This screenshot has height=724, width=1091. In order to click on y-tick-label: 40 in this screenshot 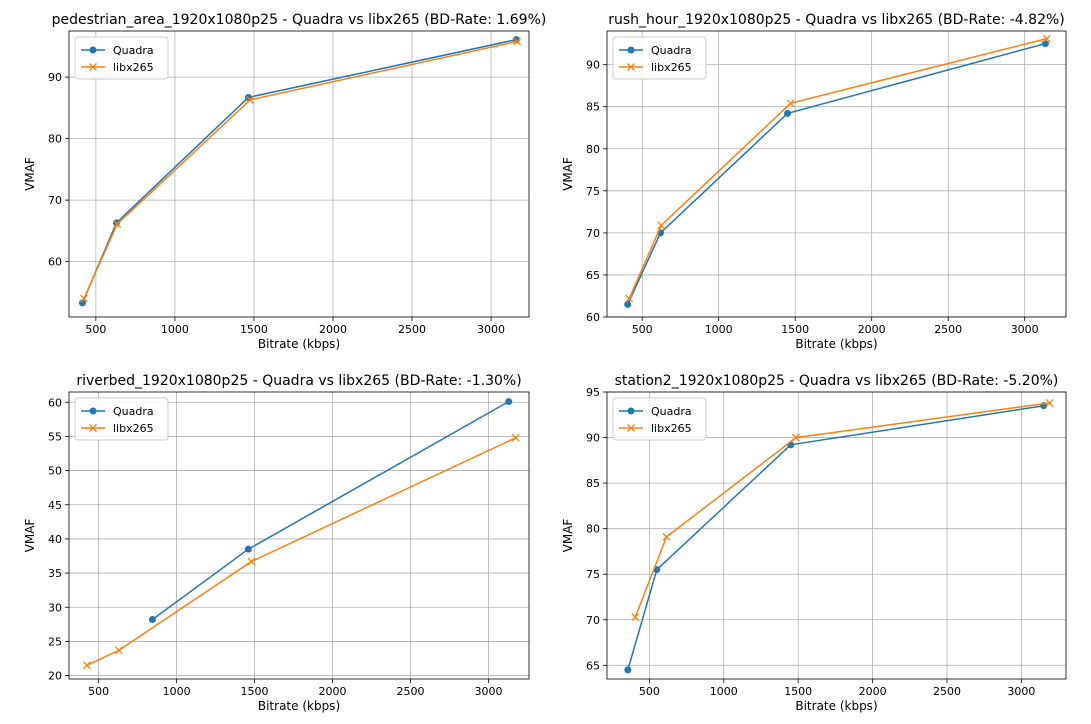, I will do `click(55, 539)`.